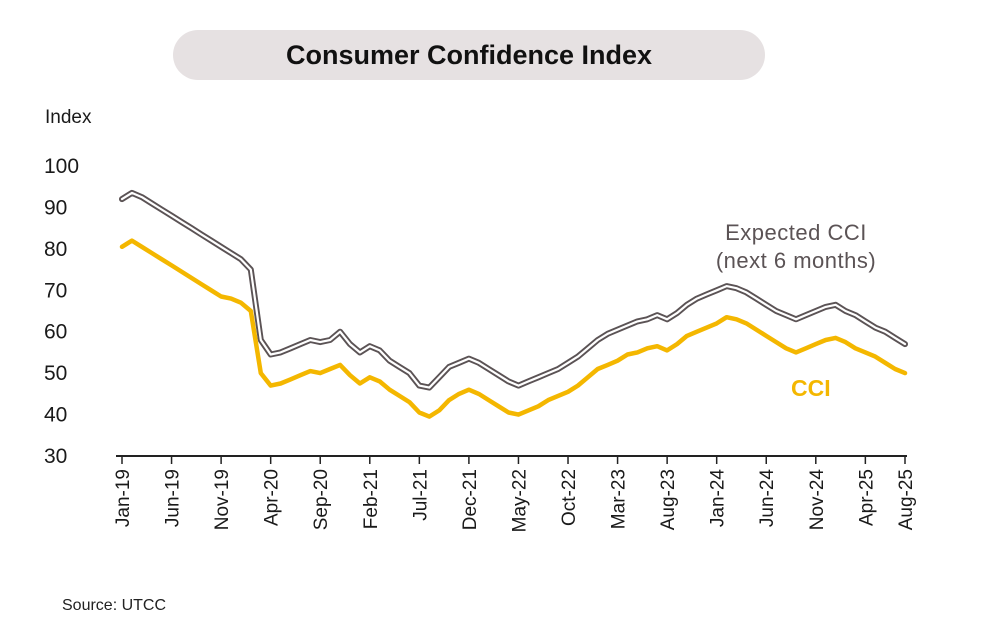  What do you see at coordinates (866, 497) in the screenshot?
I see `x-tick-label: Apr-25` at bounding box center [866, 497].